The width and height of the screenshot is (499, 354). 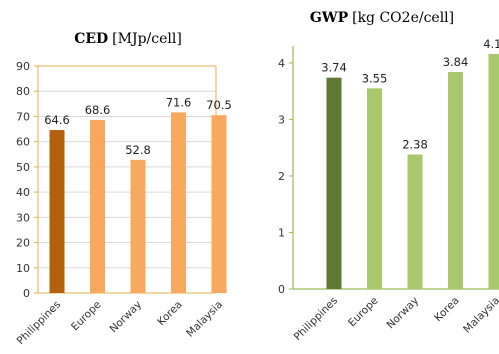 What do you see at coordinates (179, 102) in the screenshot?
I see `ced-data-label: 71.6` at bounding box center [179, 102].